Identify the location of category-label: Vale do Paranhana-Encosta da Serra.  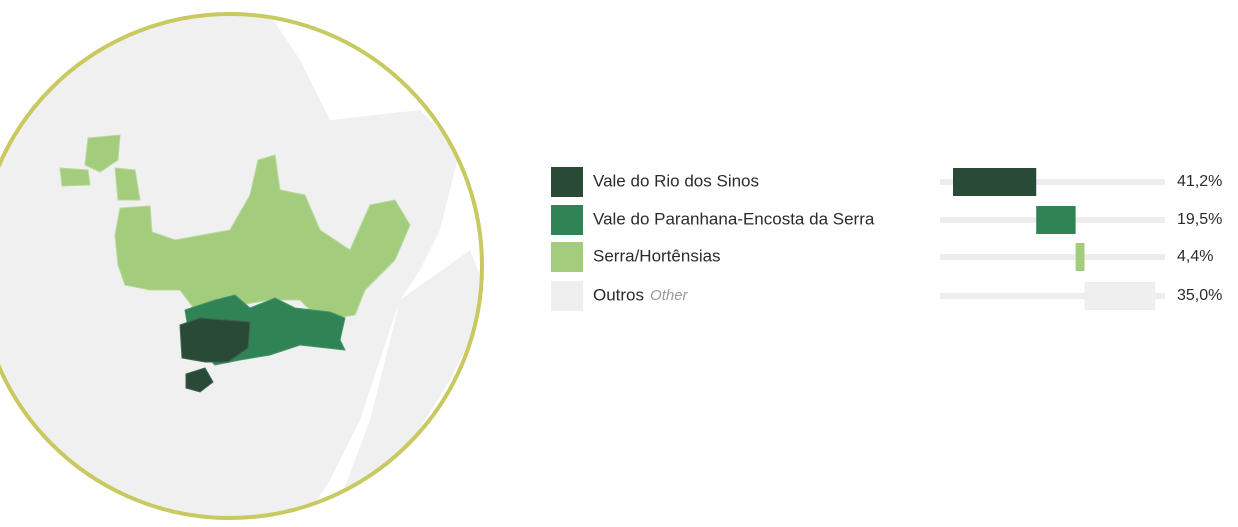
(734, 218).